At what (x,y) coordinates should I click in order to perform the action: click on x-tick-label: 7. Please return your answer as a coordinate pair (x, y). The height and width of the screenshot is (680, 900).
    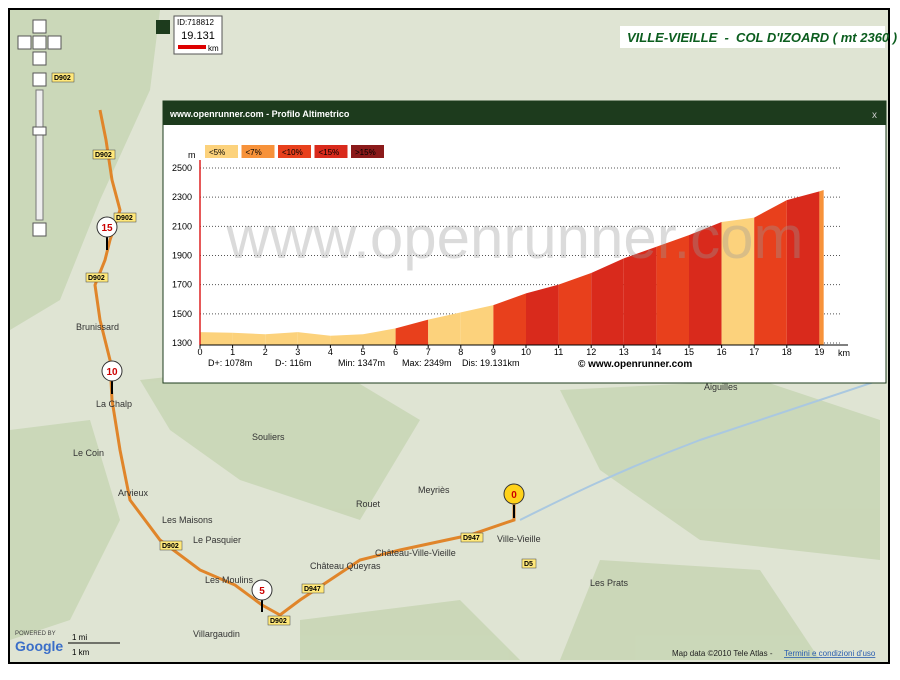
    Looking at the image, I should click on (428, 352).